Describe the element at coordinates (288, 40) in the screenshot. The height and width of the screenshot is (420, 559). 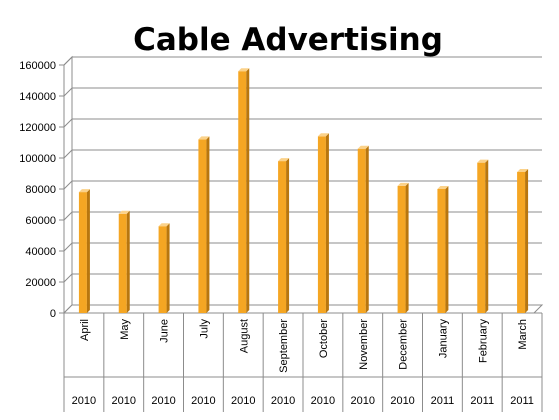
I see `chart-title: Cable Advertising` at that location.